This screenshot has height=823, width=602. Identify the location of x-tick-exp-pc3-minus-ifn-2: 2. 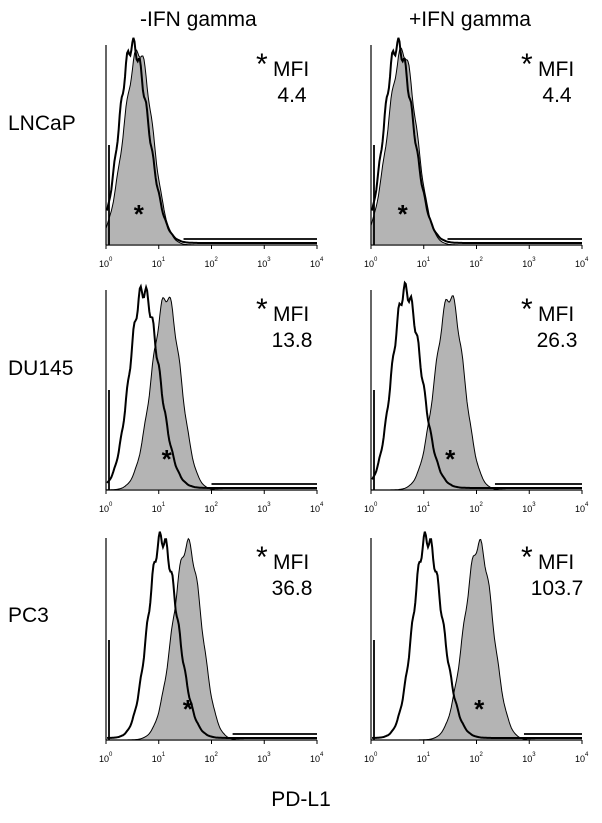
(217, 755).